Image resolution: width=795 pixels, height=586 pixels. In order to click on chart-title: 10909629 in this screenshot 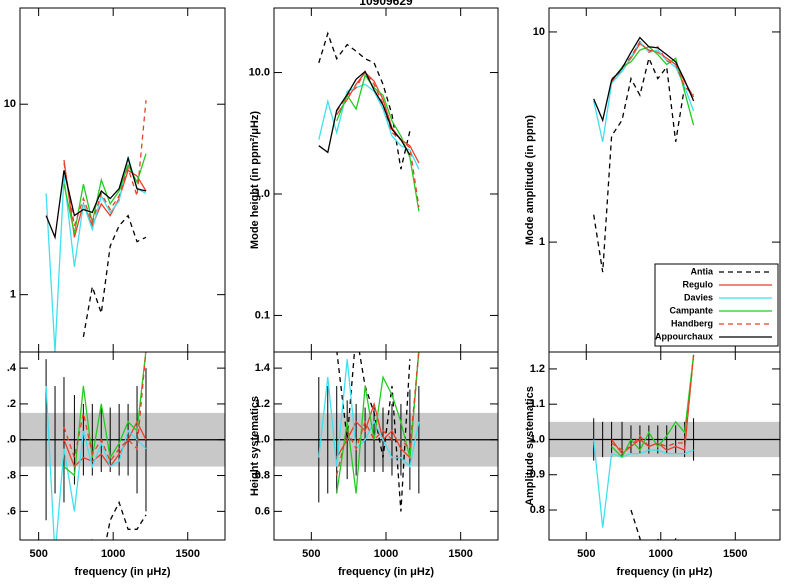, I will do `click(386, 4)`.